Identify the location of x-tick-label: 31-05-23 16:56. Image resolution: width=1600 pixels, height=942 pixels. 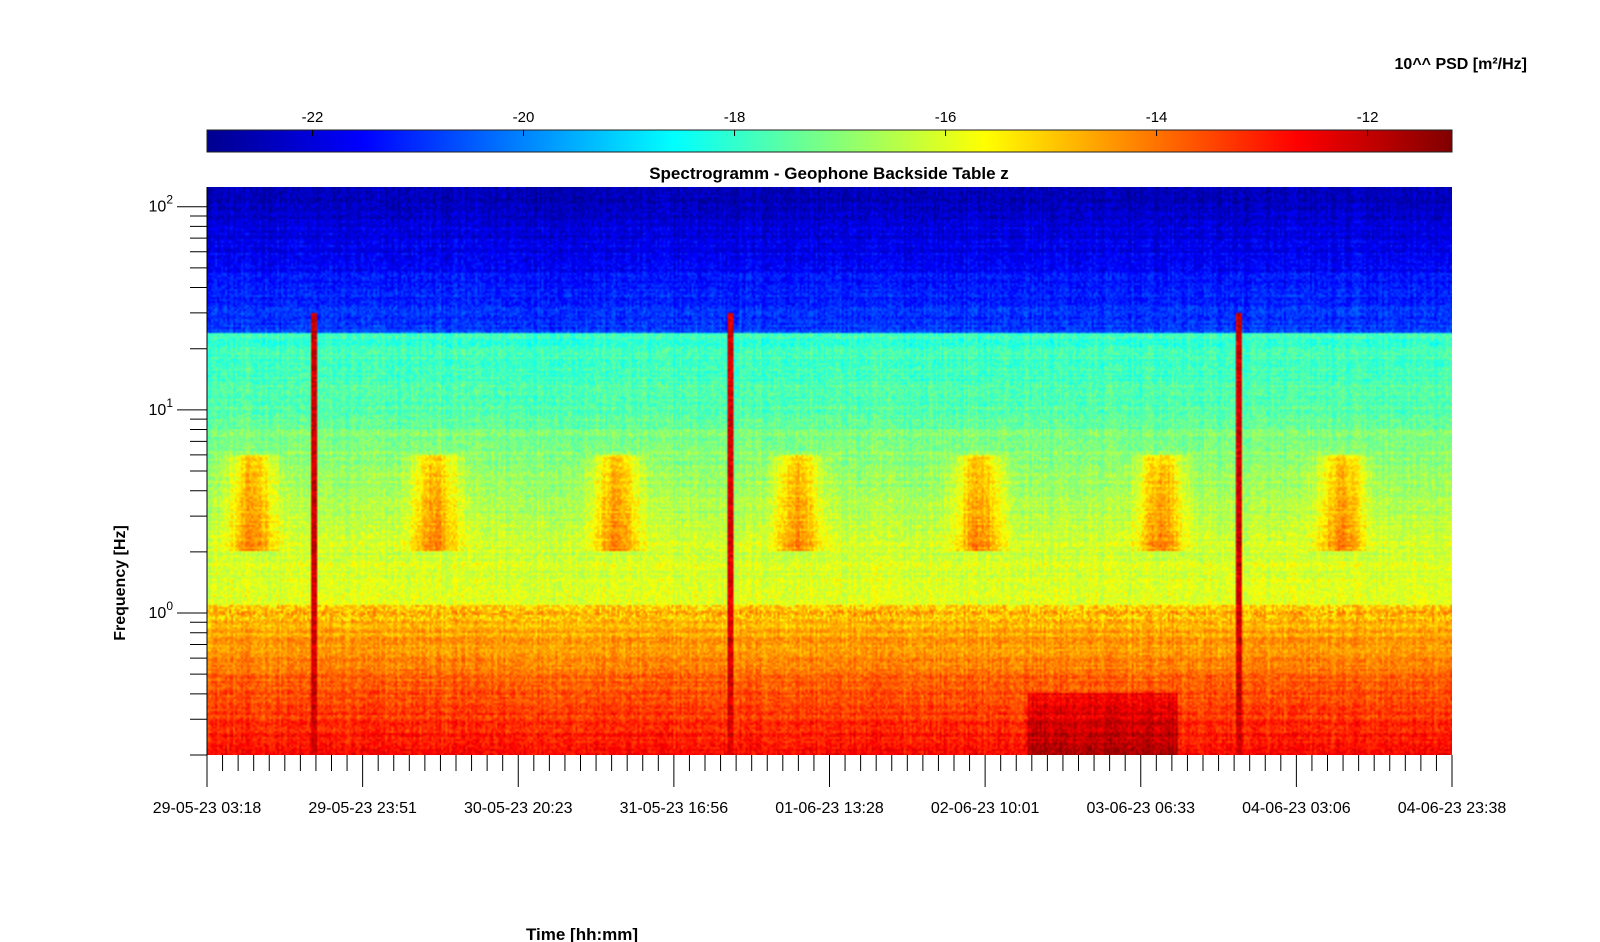
(674, 808).